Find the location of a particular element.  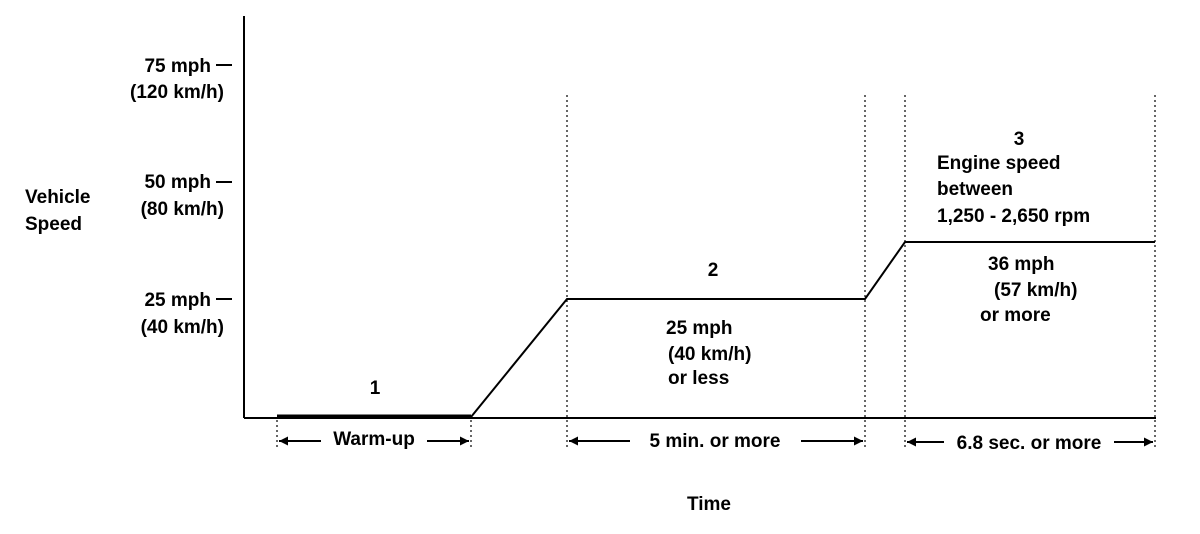

phase-2-number: 2 is located at coordinates (713, 270).